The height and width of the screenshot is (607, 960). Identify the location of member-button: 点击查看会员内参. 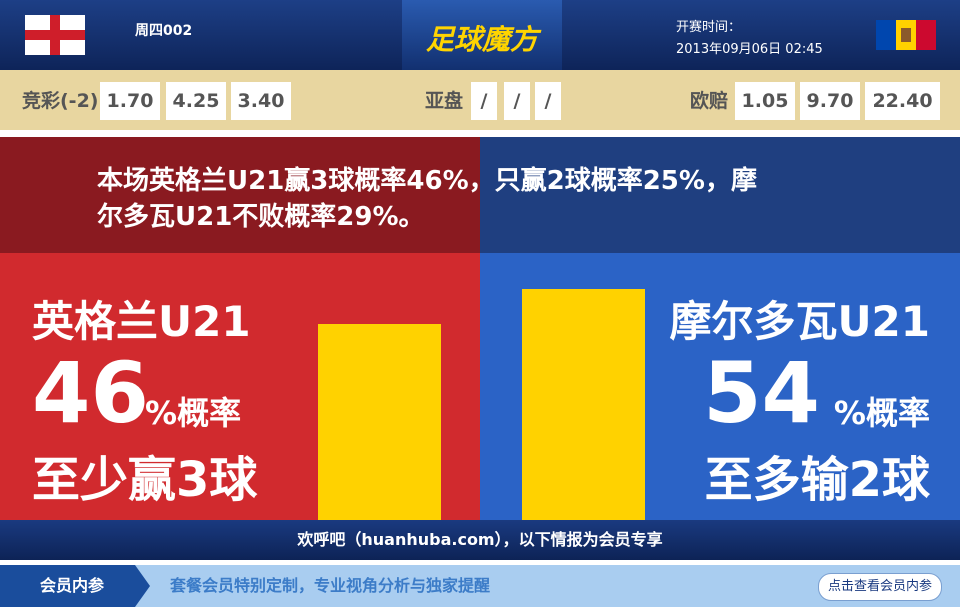
(880, 587).